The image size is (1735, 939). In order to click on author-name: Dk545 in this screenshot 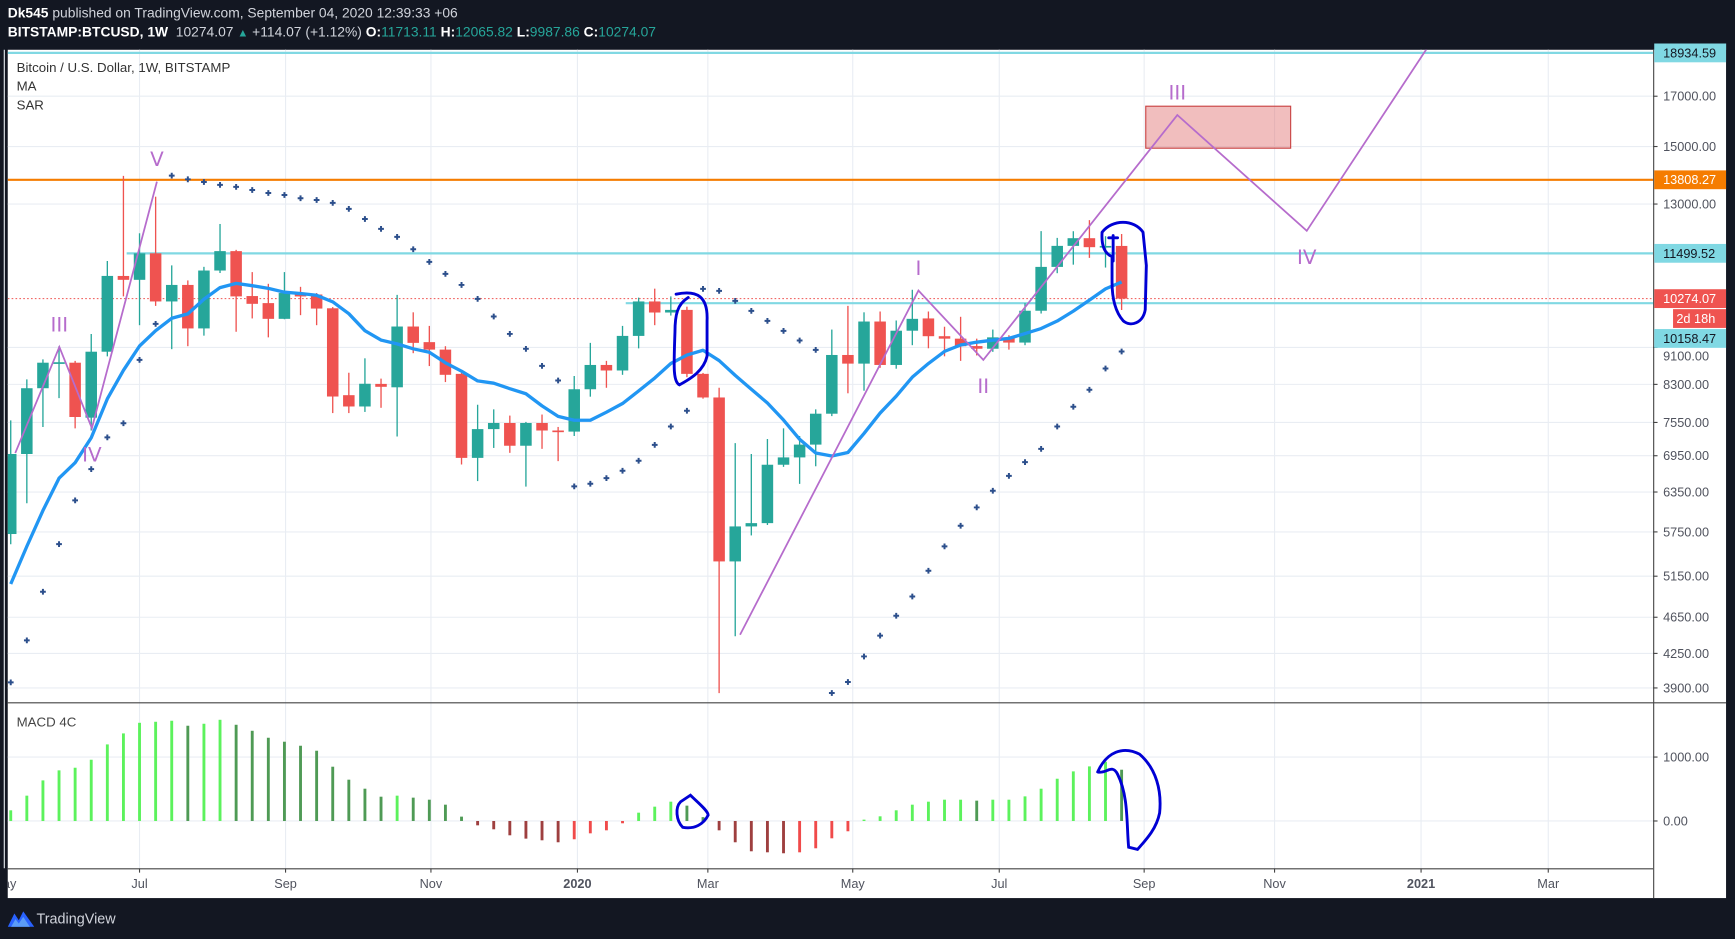, I will do `click(28, 13)`.